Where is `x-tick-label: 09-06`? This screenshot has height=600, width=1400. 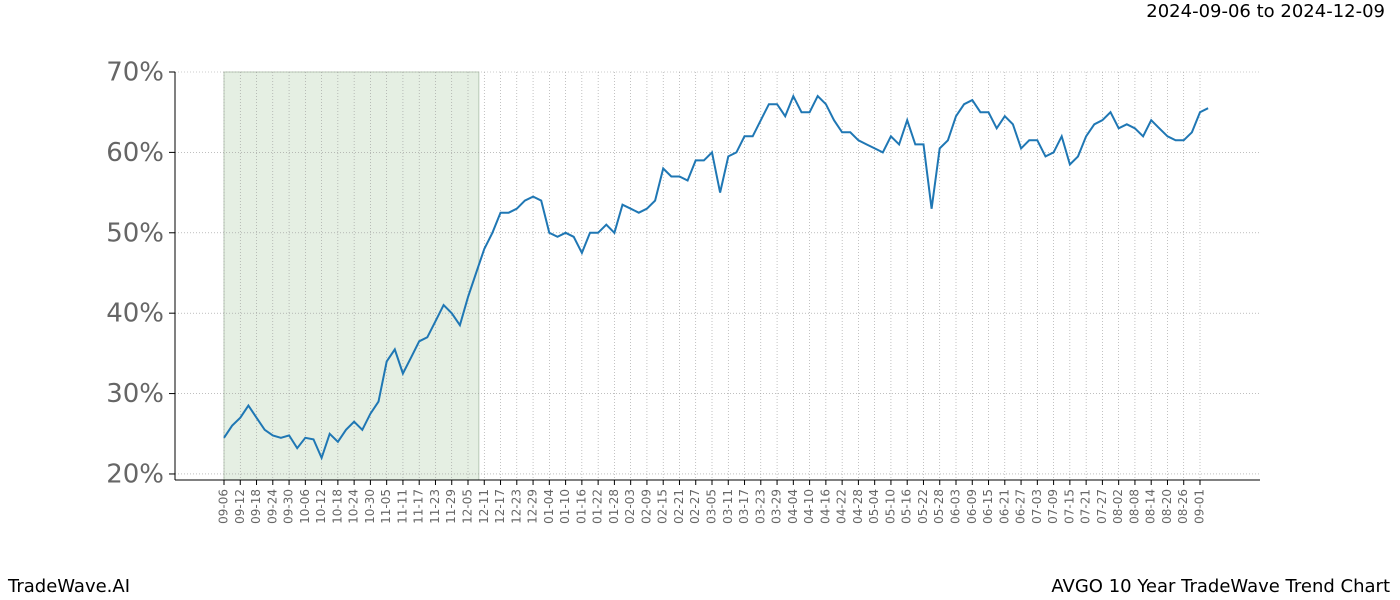
x-tick-label: 09-06 is located at coordinates (224, 506).